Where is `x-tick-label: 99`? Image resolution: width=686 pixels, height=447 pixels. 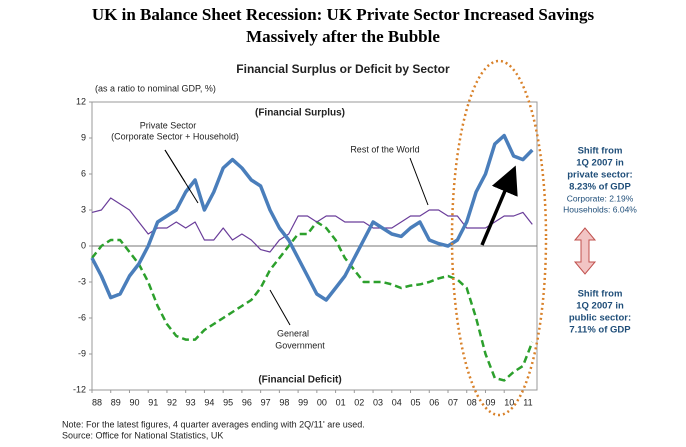 x-tick-label: 99 is located at coordinates (303, 402).